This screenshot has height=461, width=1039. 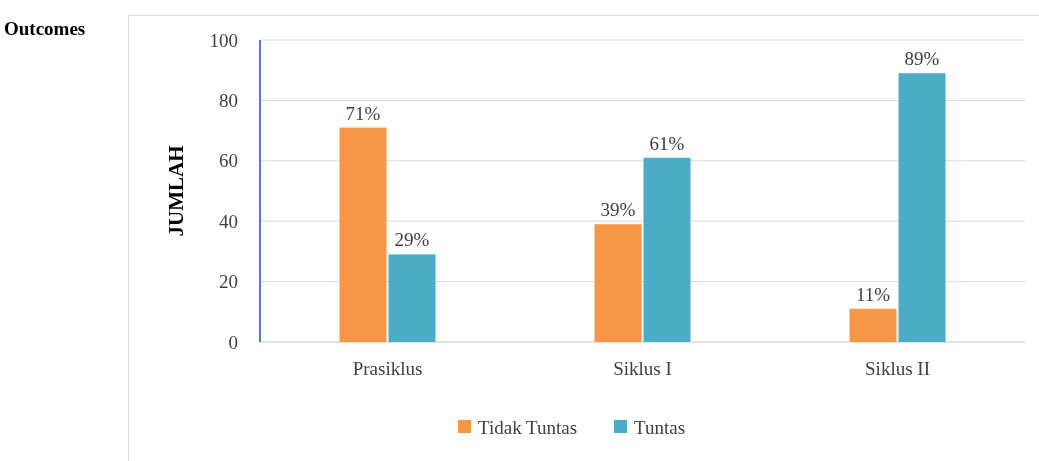 What do you see at coordinates (363, 113) in the screenshot?
I see `data-label: 71%` at bounding box center [363, 113].